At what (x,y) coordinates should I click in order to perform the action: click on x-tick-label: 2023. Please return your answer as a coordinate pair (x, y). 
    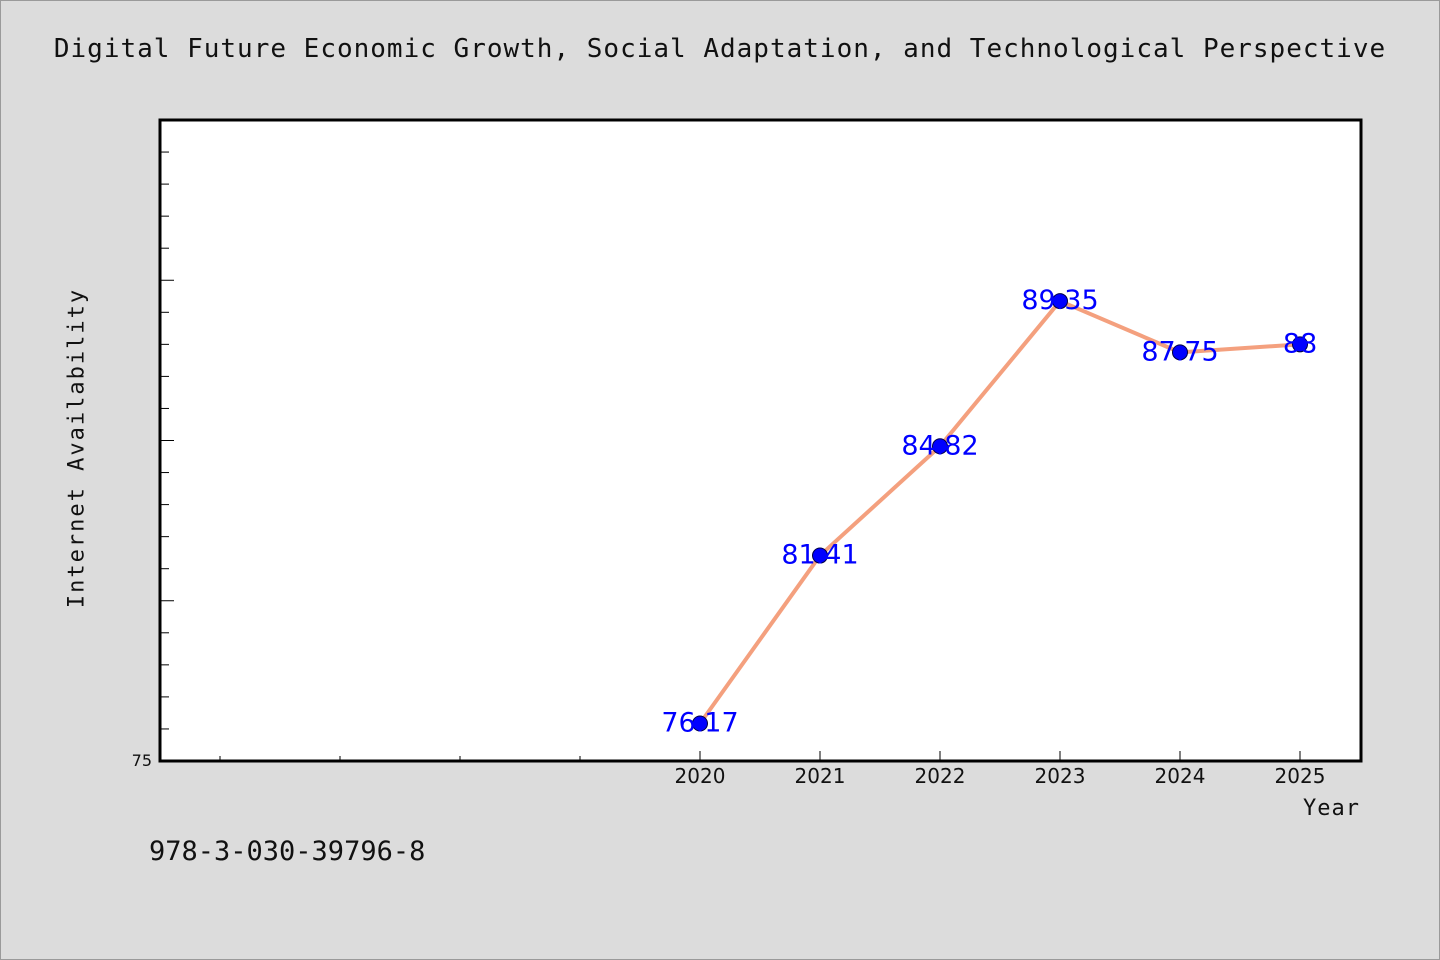
    Looking at the image, I should click on (1060, 776).